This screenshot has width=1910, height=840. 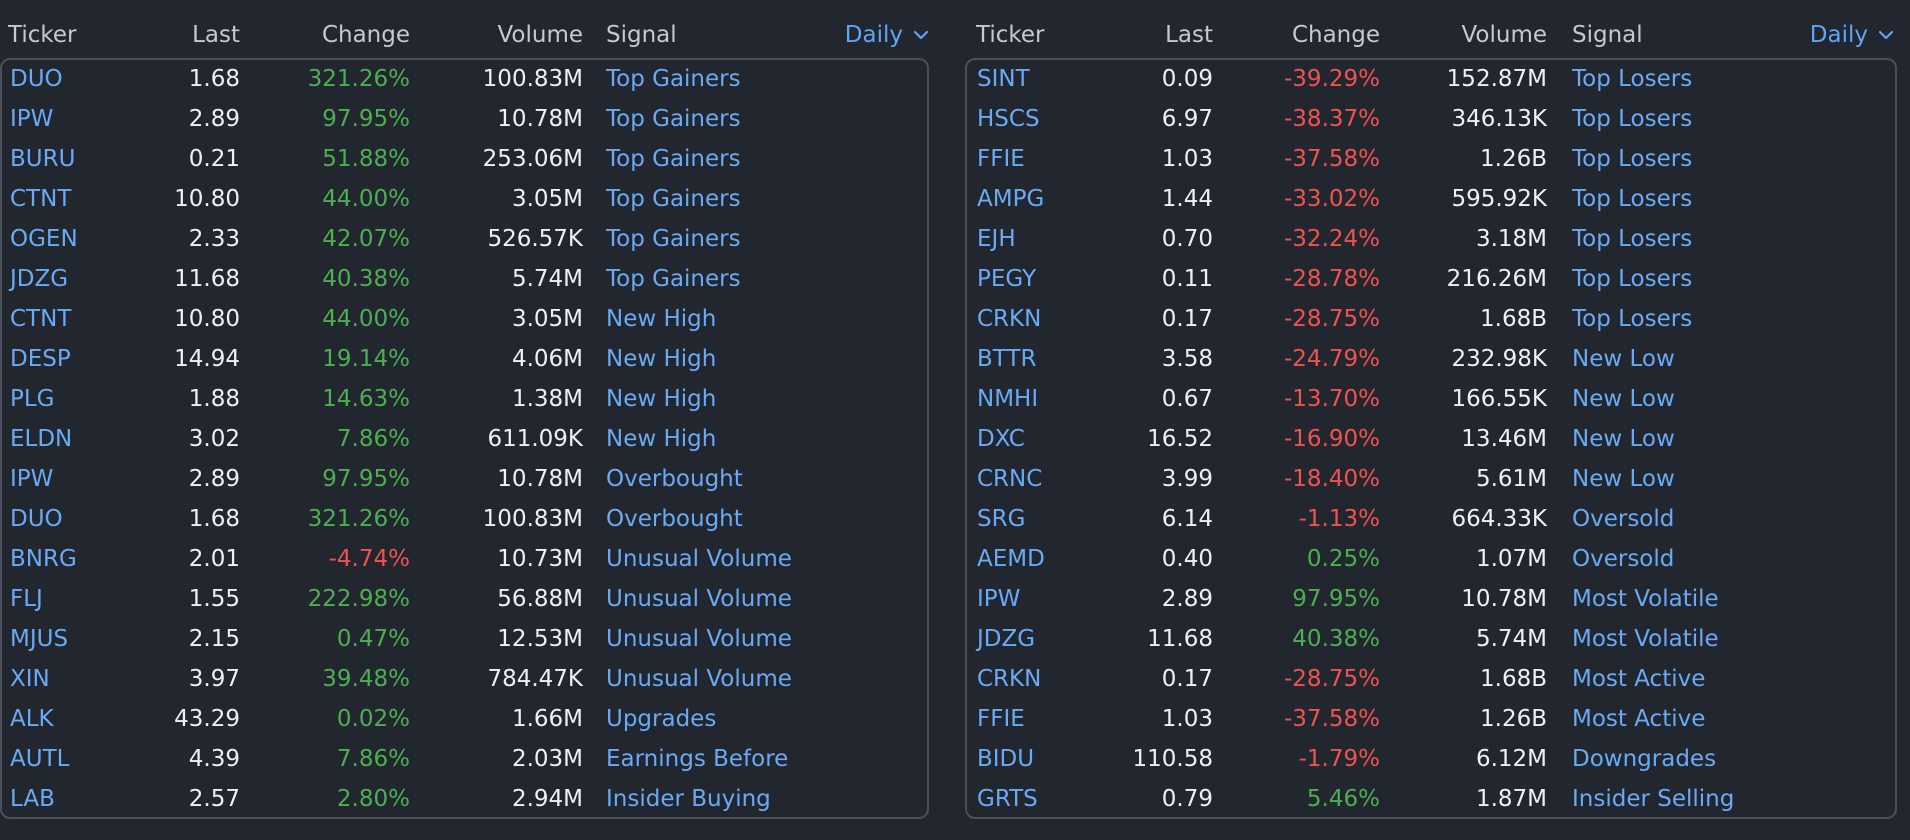 What do you see at coordinates (365, 35) in the screenshot?
I see `header-change: Change` at bounding box center [365, 35].